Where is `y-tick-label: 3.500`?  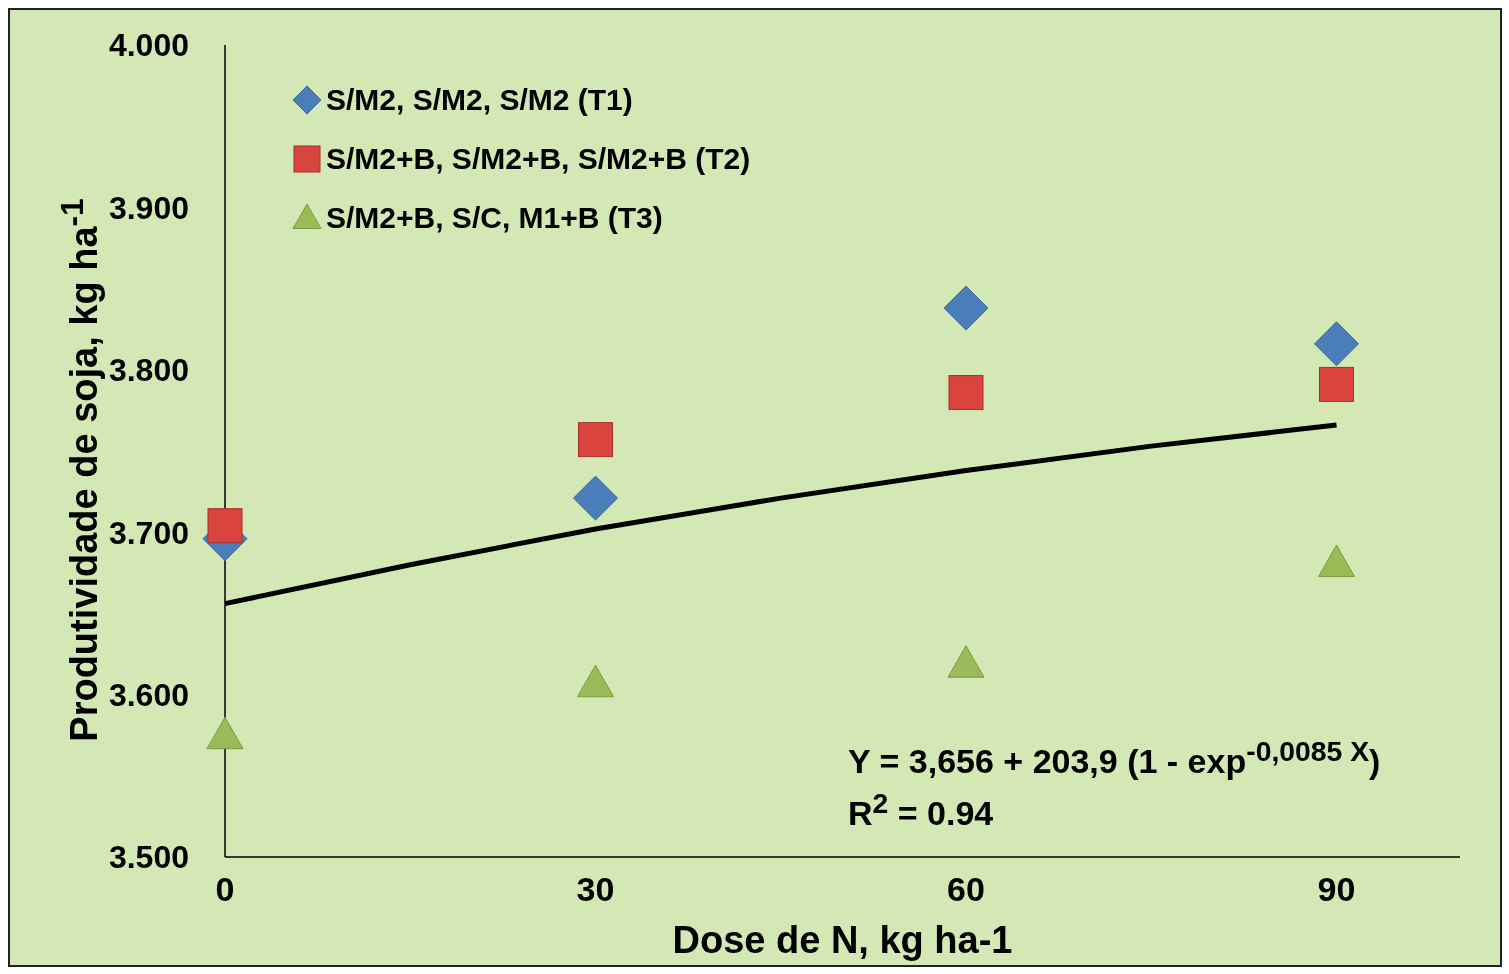
y-tick-label: 3.500 is located at coordinates (148, 857).